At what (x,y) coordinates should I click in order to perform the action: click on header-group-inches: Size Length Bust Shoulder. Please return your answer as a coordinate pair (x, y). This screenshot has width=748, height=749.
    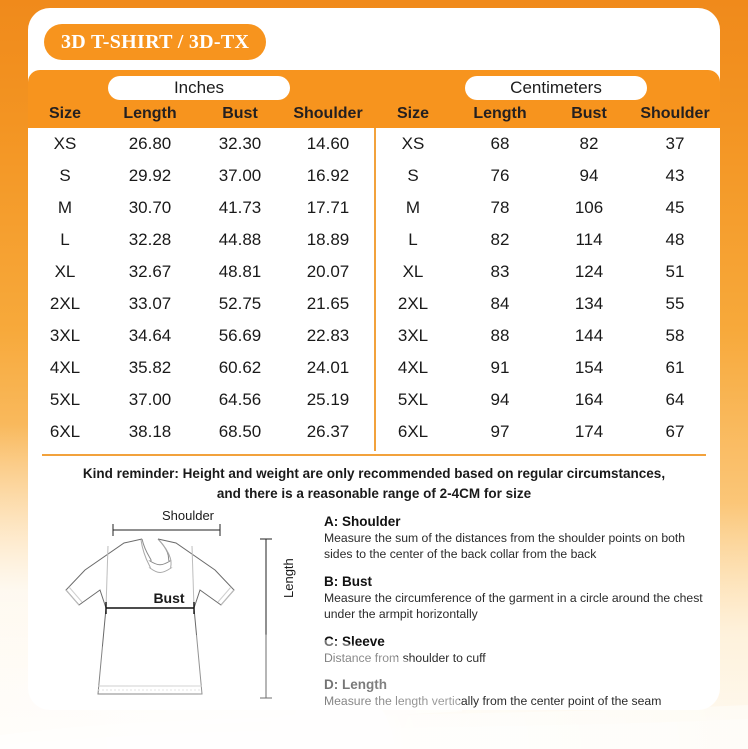
    Looking at the image, I should click on (201, 114).